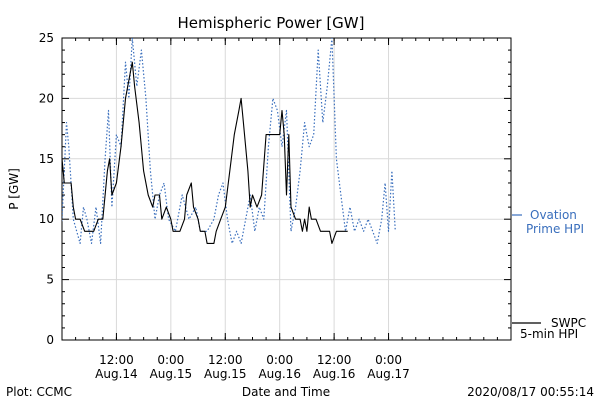  Describe the element at coordinates (50, 280) in the screenshot. I see `y-tick-label: 5` at that location.